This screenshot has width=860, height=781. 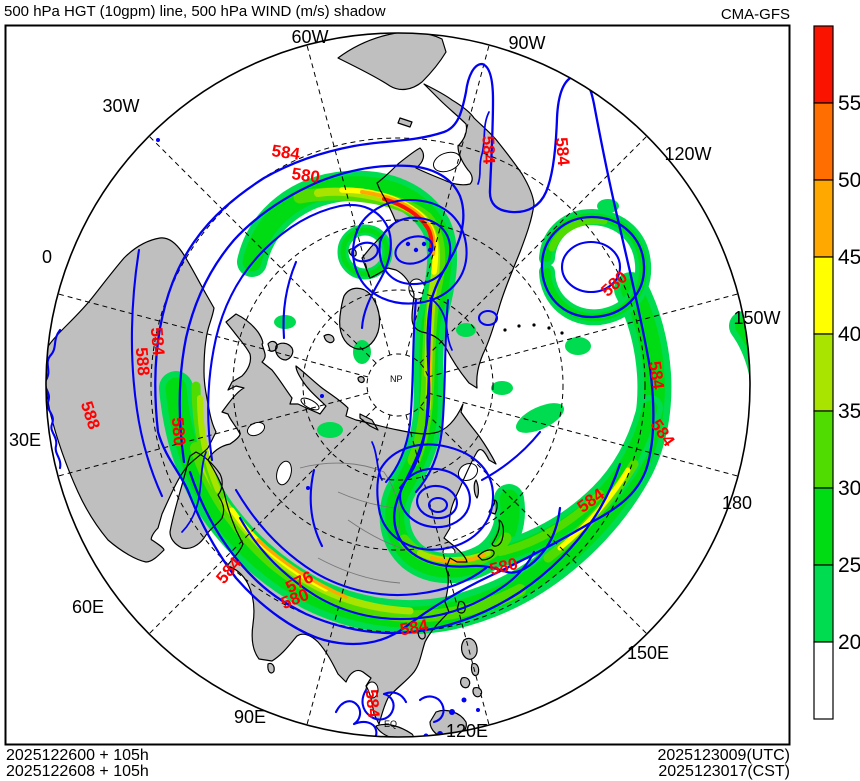 I want to click on meridian-label-30W: 30W, so click(x=120, y=106).